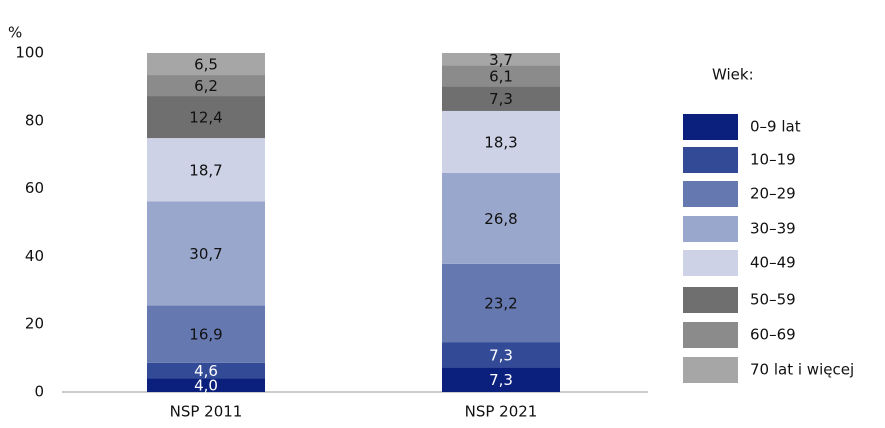  I want to click on y-tick-label: 100, so click(29, 53).